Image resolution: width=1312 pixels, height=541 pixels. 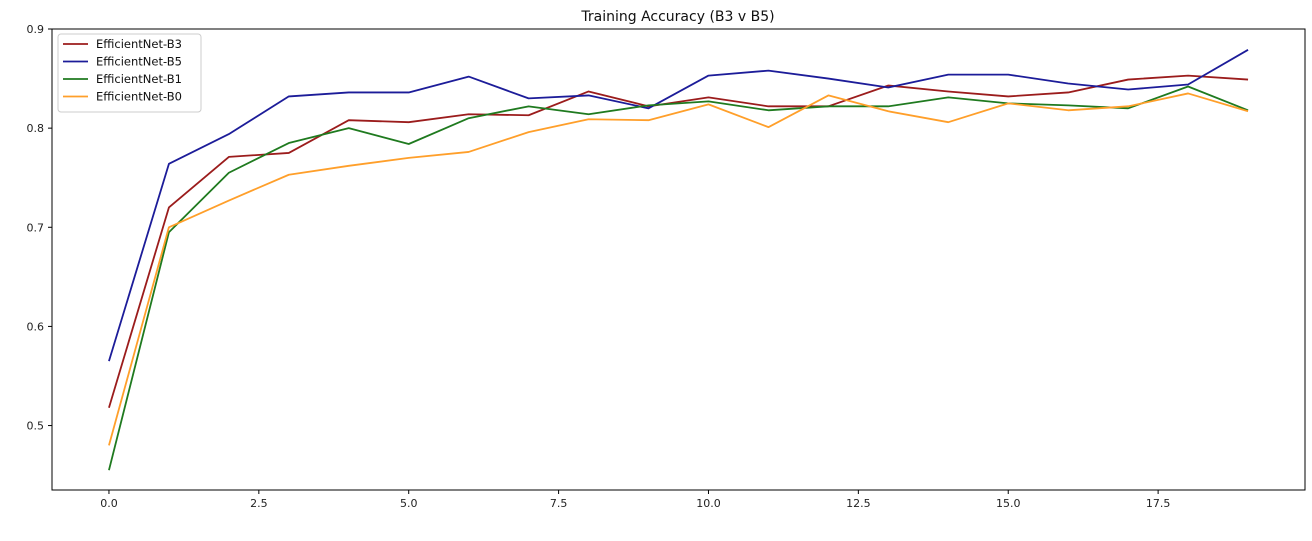 I want to click on x-tick-label: 15.0, so click(x=1008, y=503).